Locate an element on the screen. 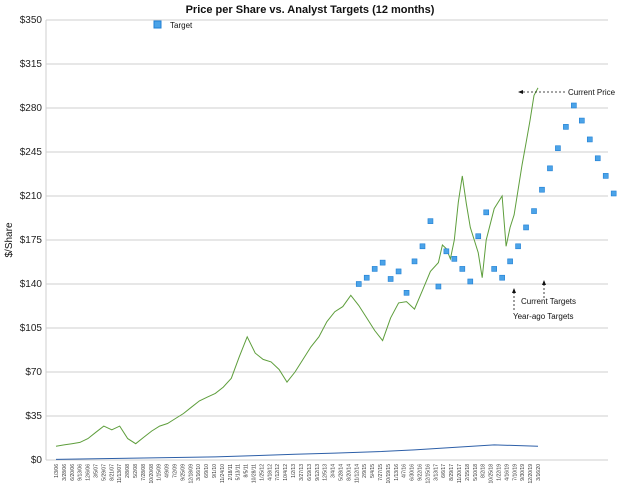  x-tick-label: 3/13/17 is located at coordinates (436, 472).